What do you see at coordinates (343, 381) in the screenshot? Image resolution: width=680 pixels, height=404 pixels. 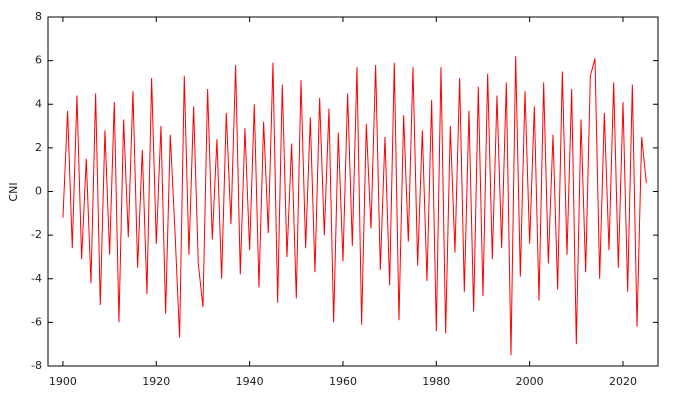 I see `x-tick-label: 1960` at bounding box center [343, 381].